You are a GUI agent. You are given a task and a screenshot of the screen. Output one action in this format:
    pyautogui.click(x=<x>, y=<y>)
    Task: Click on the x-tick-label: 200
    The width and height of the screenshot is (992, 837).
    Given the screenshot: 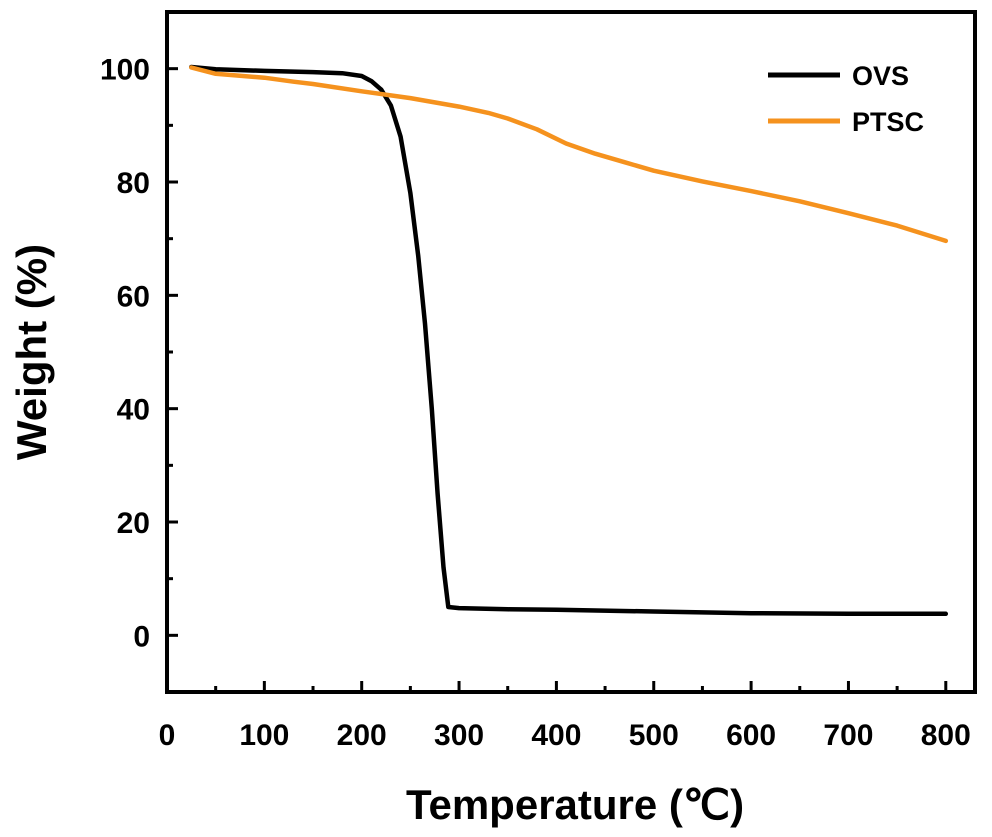 What is the action you would take?
    pyautogui.click(x=362, y=735)
    